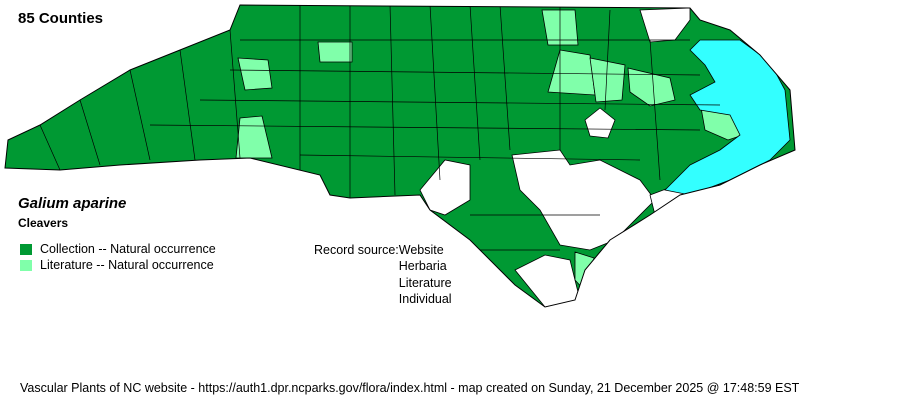  What do you see at coordinates (128, 249) in the screenshot?
I see `legend-label: Collection -- Natural occurrence` at bounding box center [128, 249].